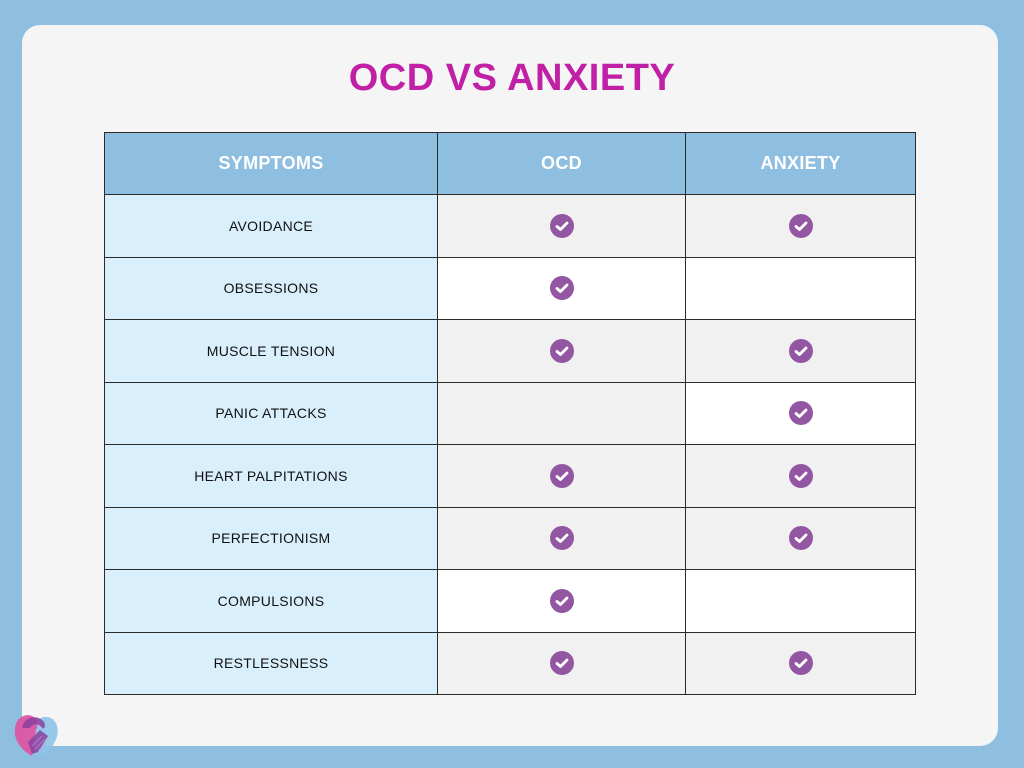 Image resolution: width=1024 pixels, height=768 pixels. Describe the element at coordinates (800, 163) in the screenshot. I see `header-anxiety: ANXIETY` at that location.